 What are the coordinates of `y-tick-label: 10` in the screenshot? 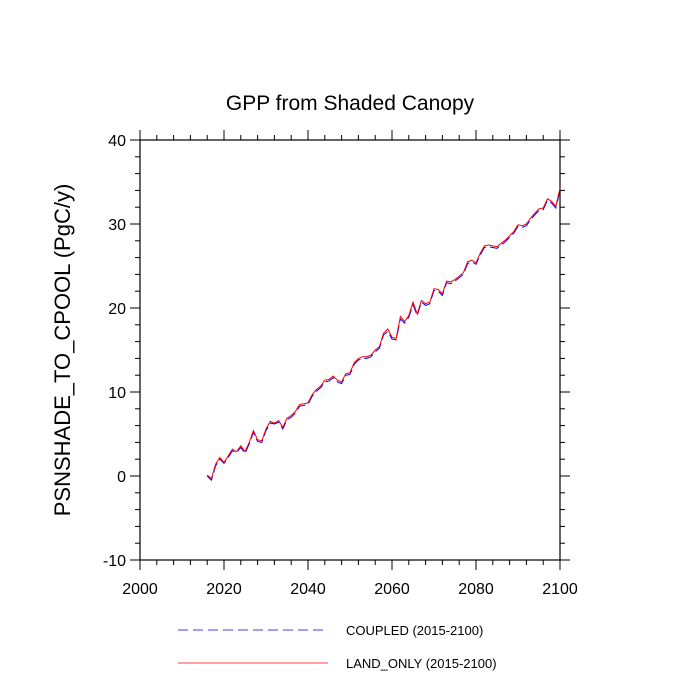 It's located at (117, 393).